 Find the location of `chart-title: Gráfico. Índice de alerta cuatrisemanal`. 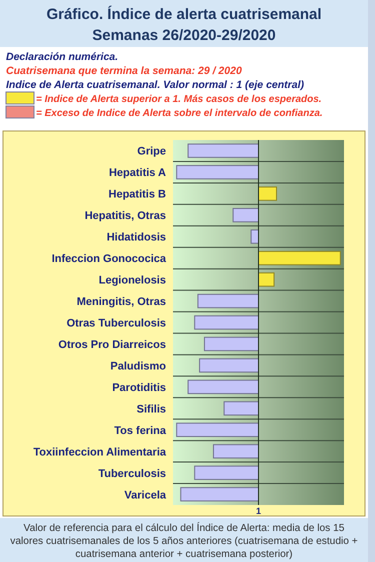

chart-title: Gráfico. Índice de alerta cuatrisemanal is located at coordinates (184, 14).